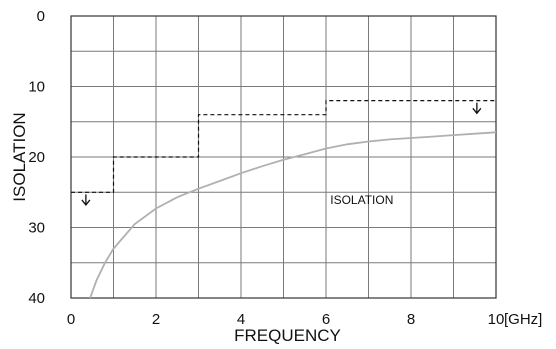  I want to click on y-tick-labels: 0 10 20 30 40, so click(36, 157).